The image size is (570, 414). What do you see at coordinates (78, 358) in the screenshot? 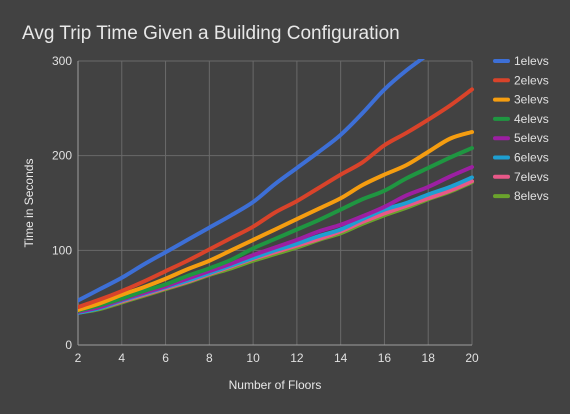
I see `x-tick-label: 2` at bounding box center [78, 358].